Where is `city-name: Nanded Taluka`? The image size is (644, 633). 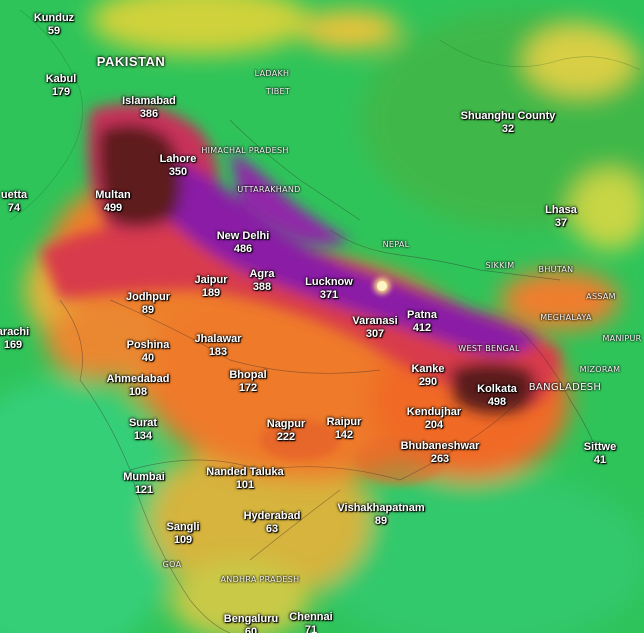
city-name: Nanded Taluka is located at coordinates (245, 472).